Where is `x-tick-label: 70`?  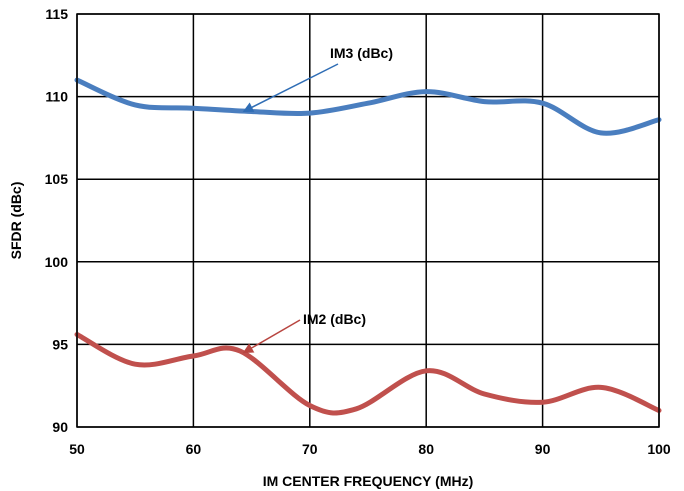 x-tick-label: 70 is located at coordinates (310, 449).